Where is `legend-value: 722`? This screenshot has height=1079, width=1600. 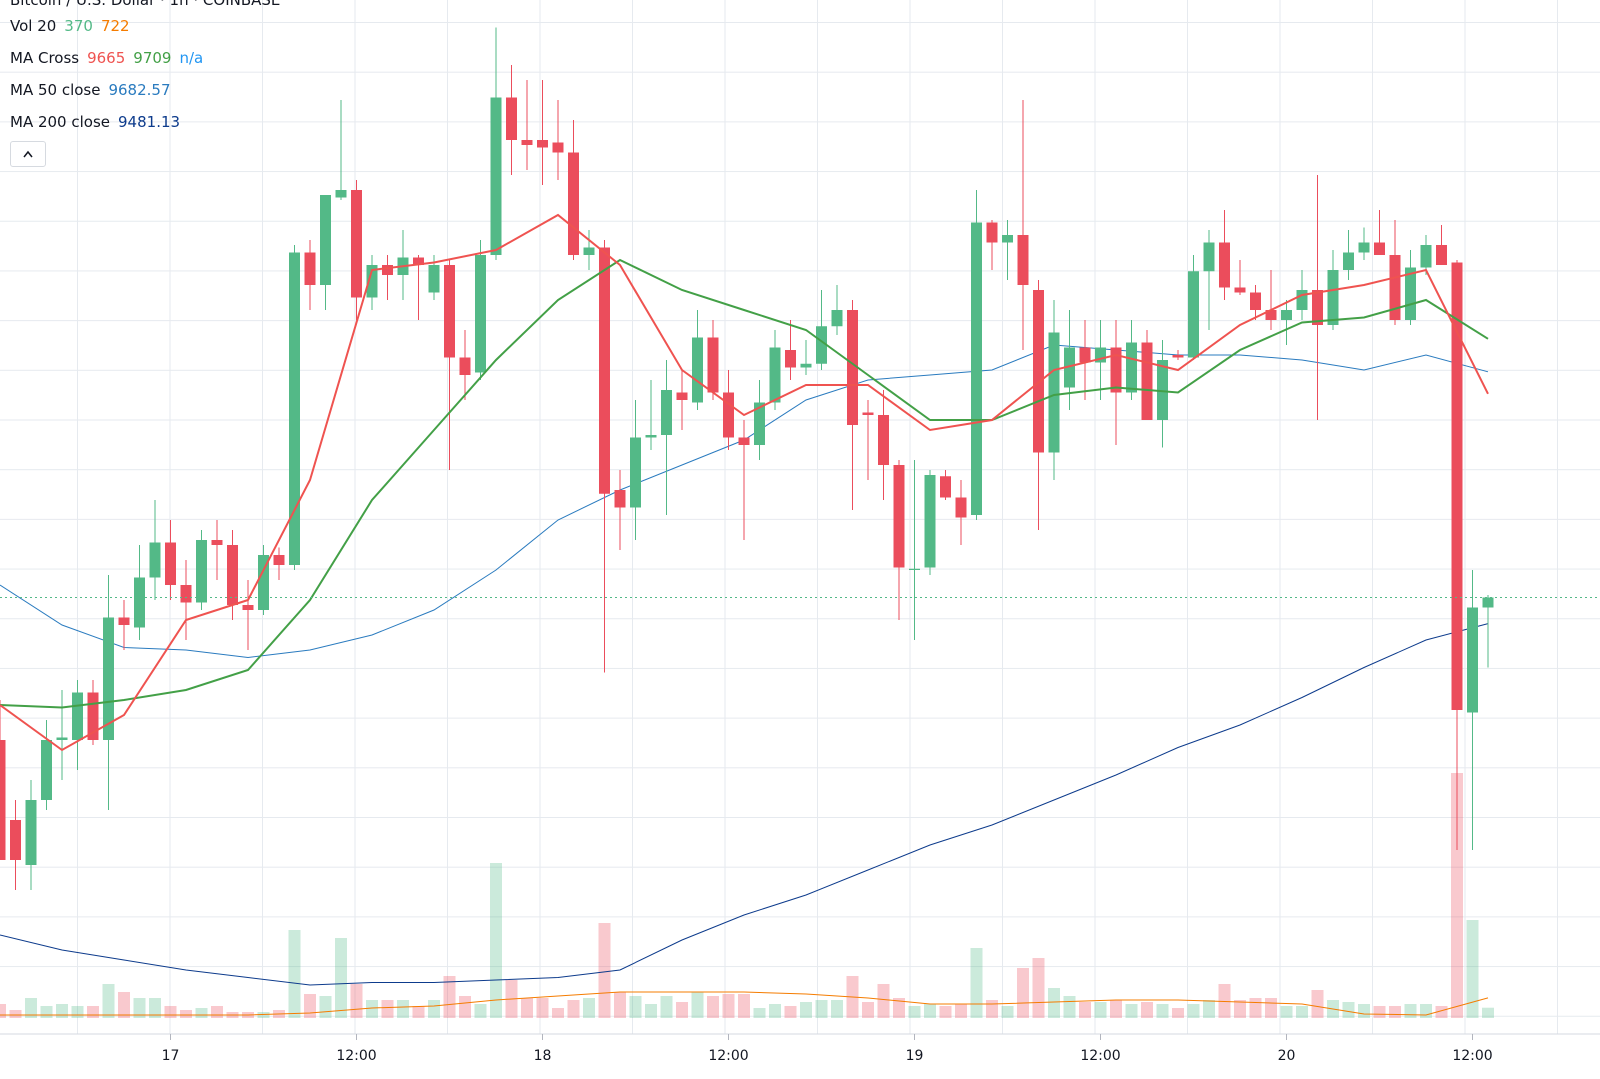 legend-value: 722 is located at coordinates (115, 26).